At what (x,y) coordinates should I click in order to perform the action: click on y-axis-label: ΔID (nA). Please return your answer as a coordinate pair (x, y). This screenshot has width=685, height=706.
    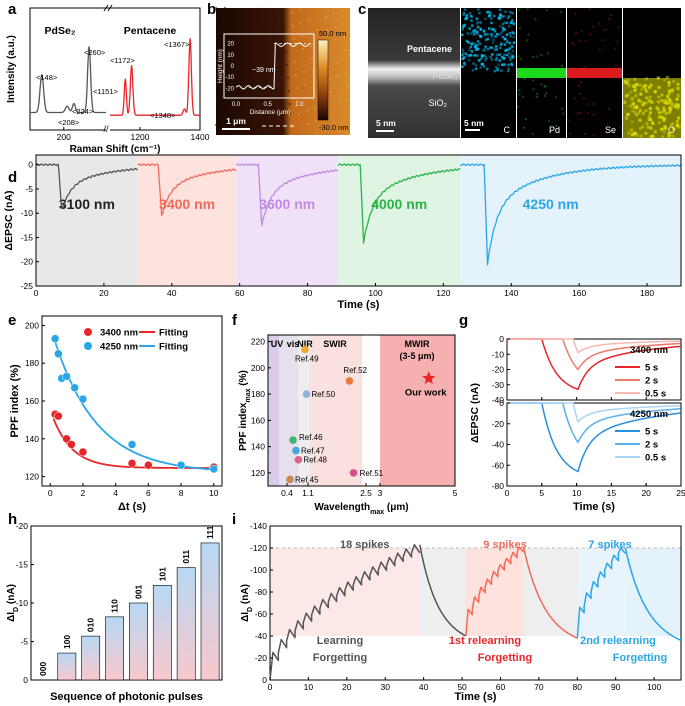
    Looking at the image, I should click on (247, 603).